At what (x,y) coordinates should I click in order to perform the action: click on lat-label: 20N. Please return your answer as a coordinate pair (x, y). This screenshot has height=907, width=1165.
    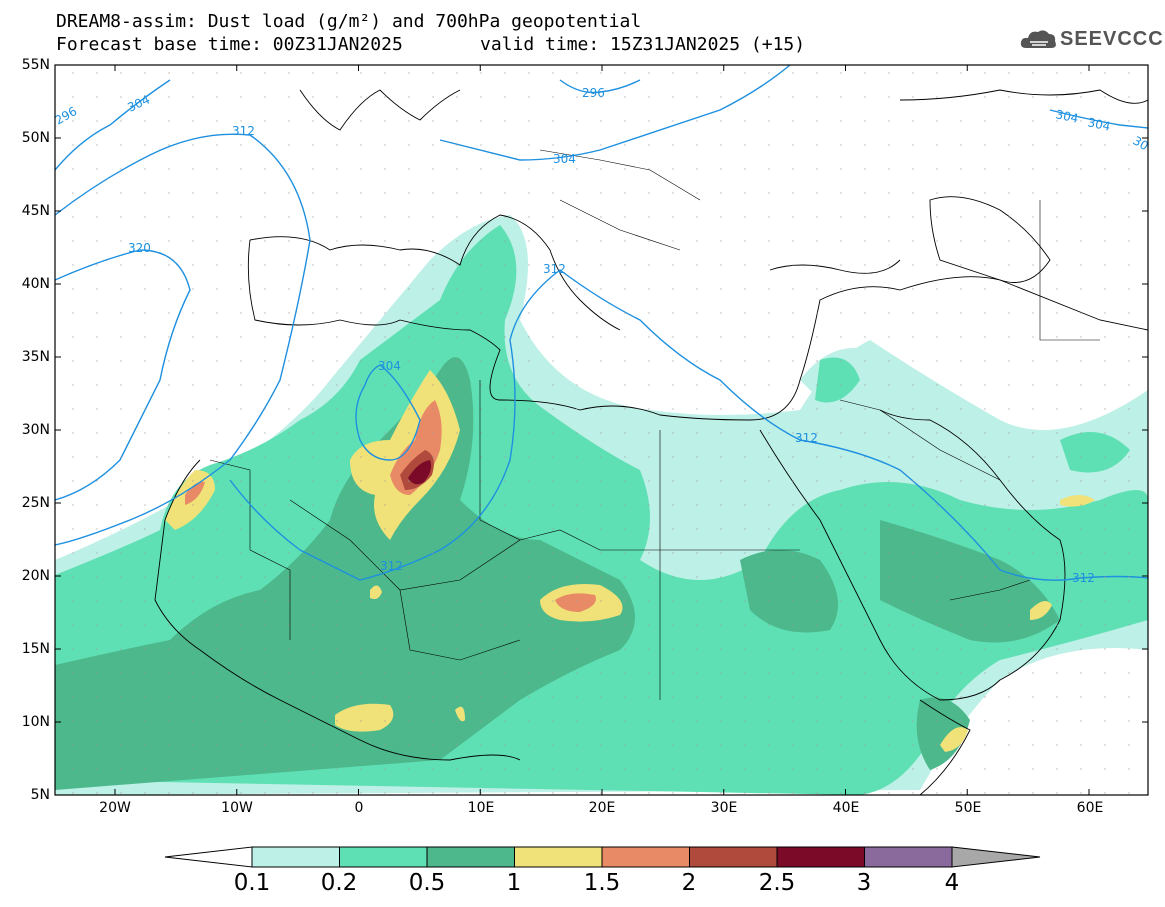
    Looking at the image, I should click on (35, 576).